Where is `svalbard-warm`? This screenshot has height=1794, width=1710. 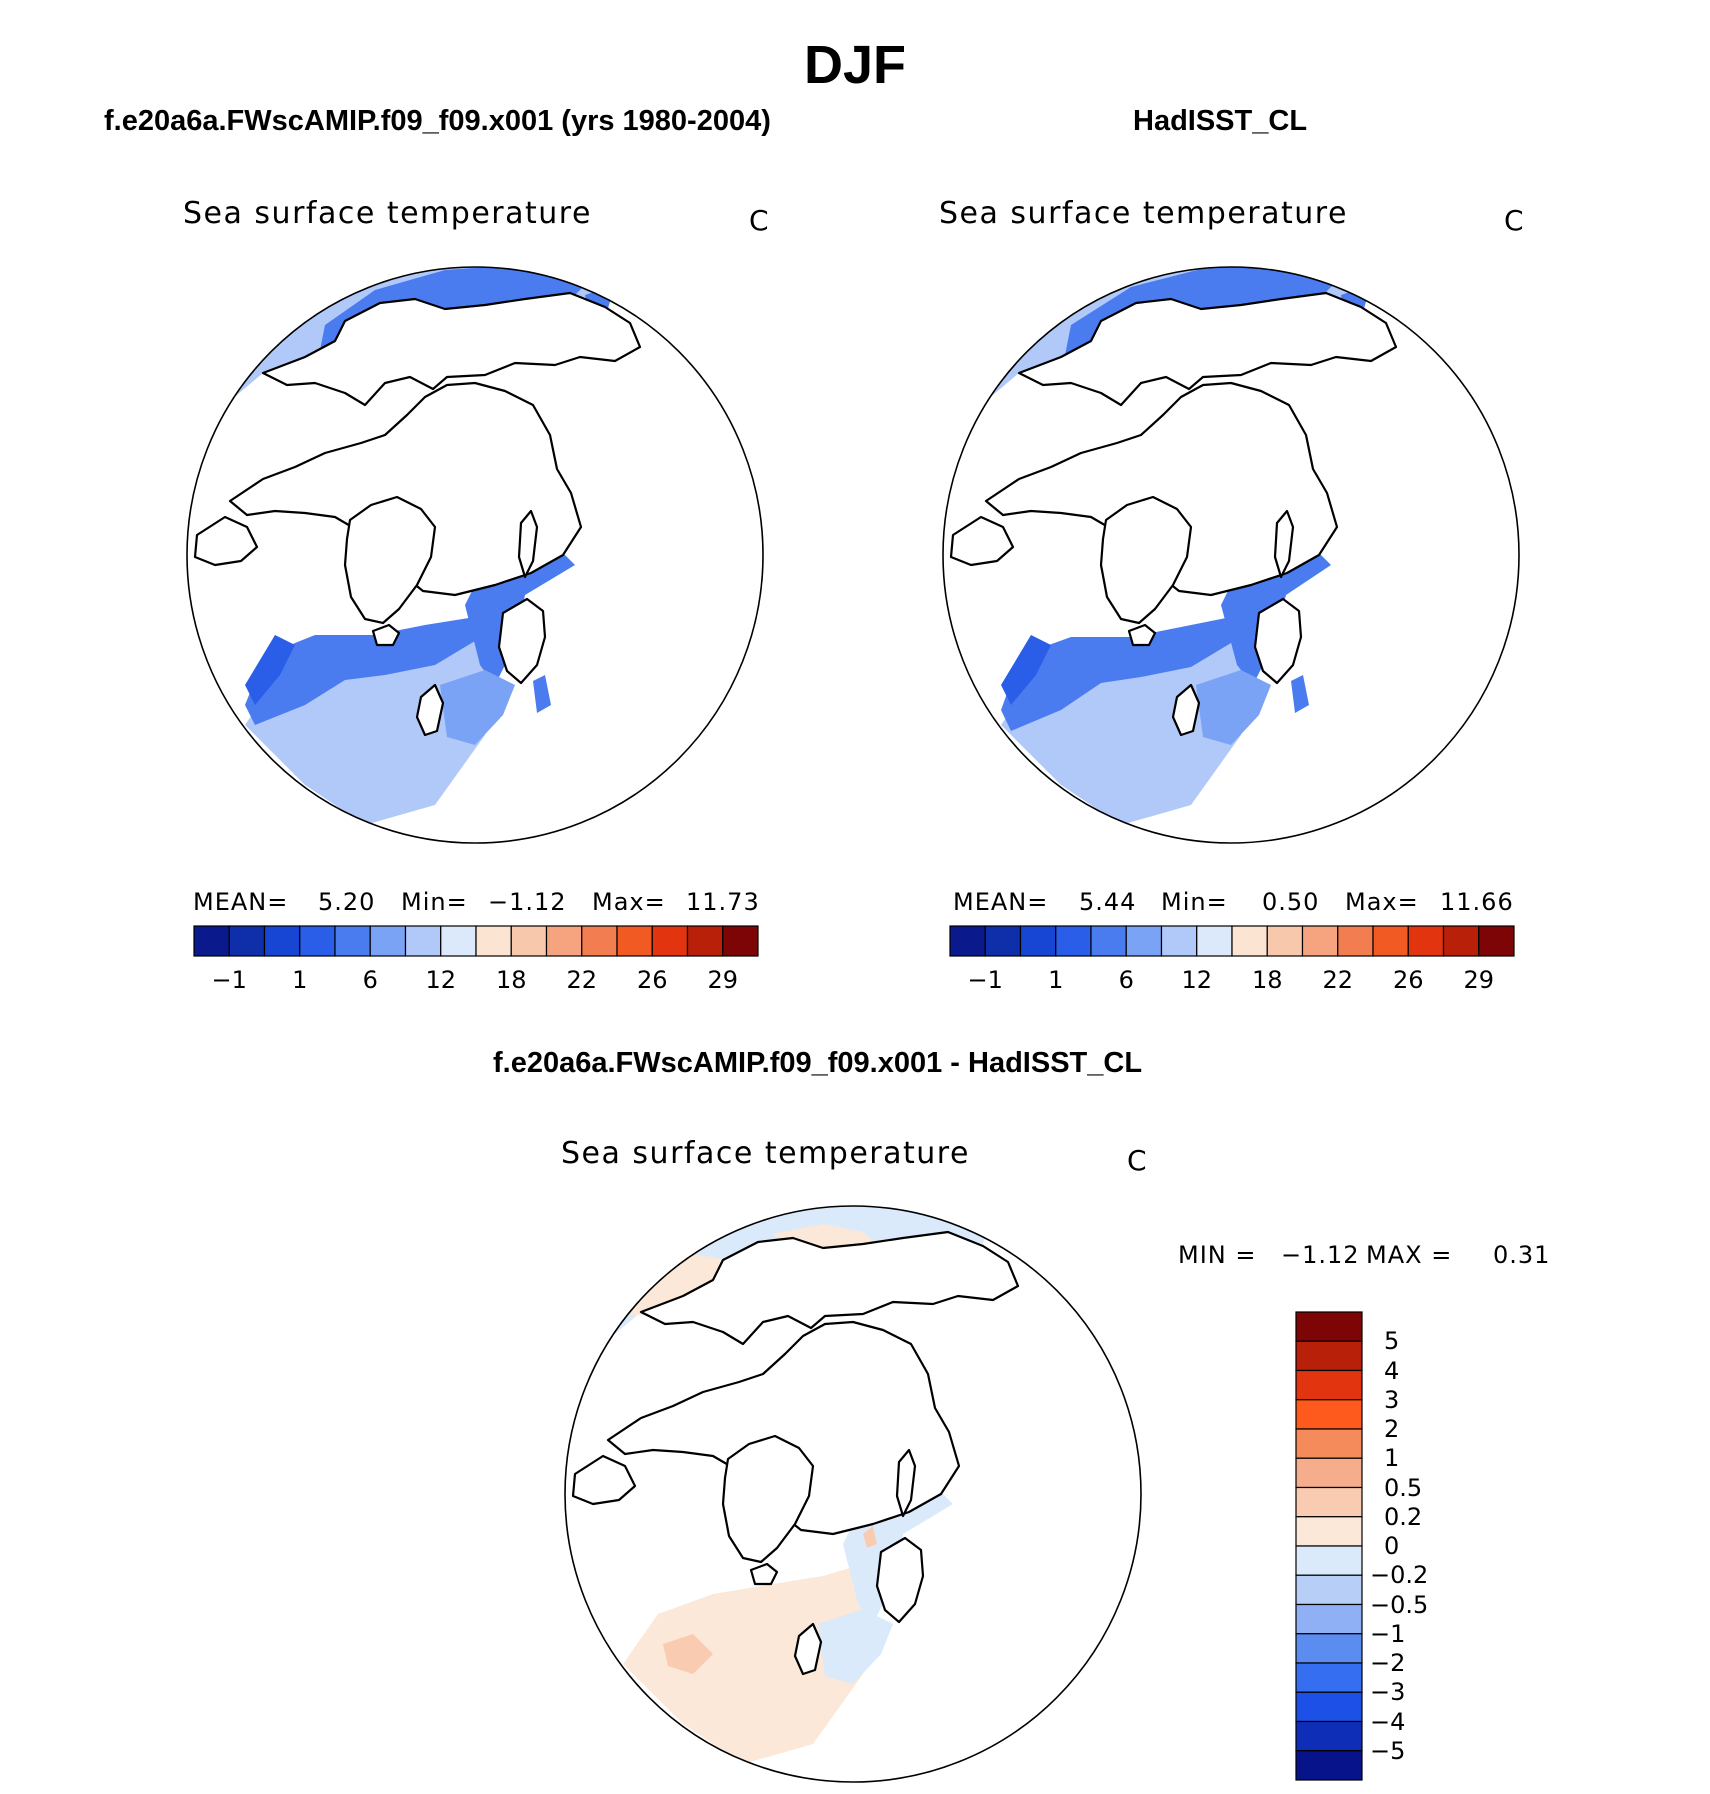
svalbard-warm is located at coordinates (870, 1537).